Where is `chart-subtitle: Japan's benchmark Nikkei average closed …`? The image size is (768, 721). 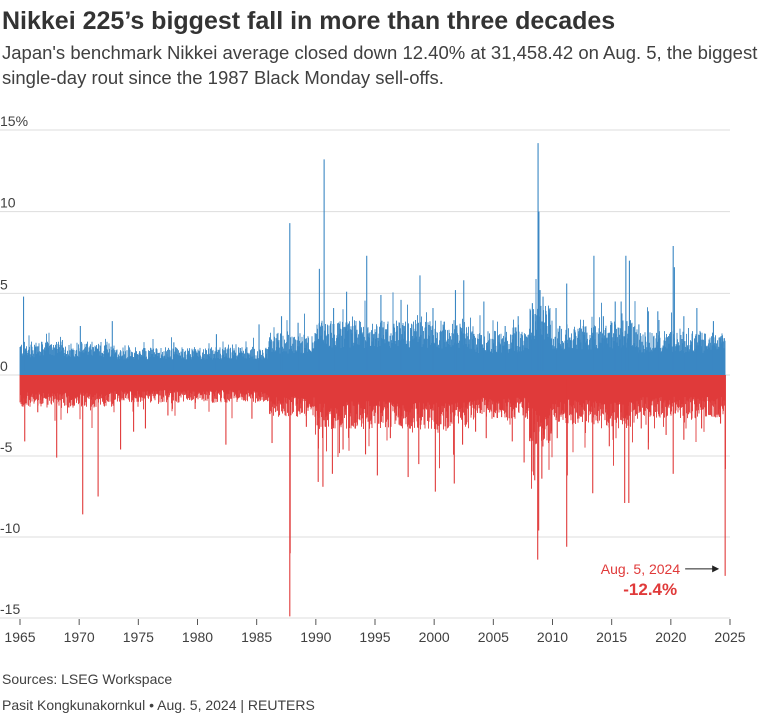 chart-subtitle: Japan's benchmark Nikkei average closed … is located at coordinates (380, 65).